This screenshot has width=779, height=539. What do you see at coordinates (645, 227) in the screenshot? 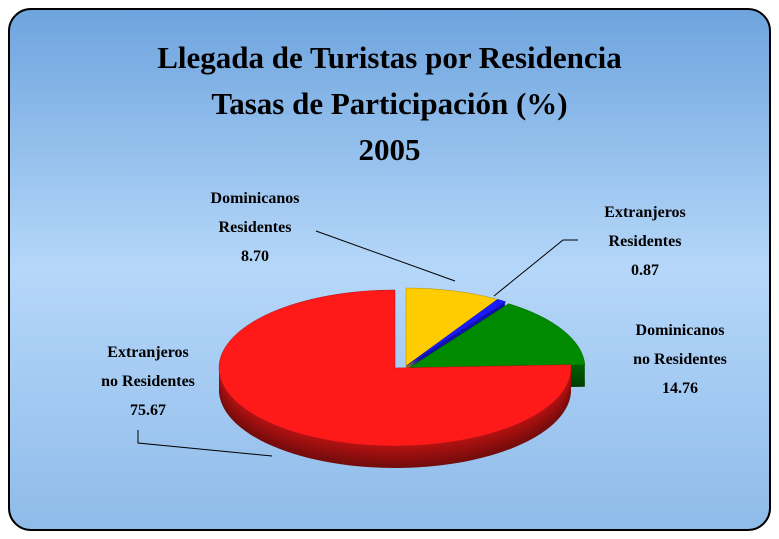
I see `category-label: Extranjeros Residentes` at bounding box center [645, 227].